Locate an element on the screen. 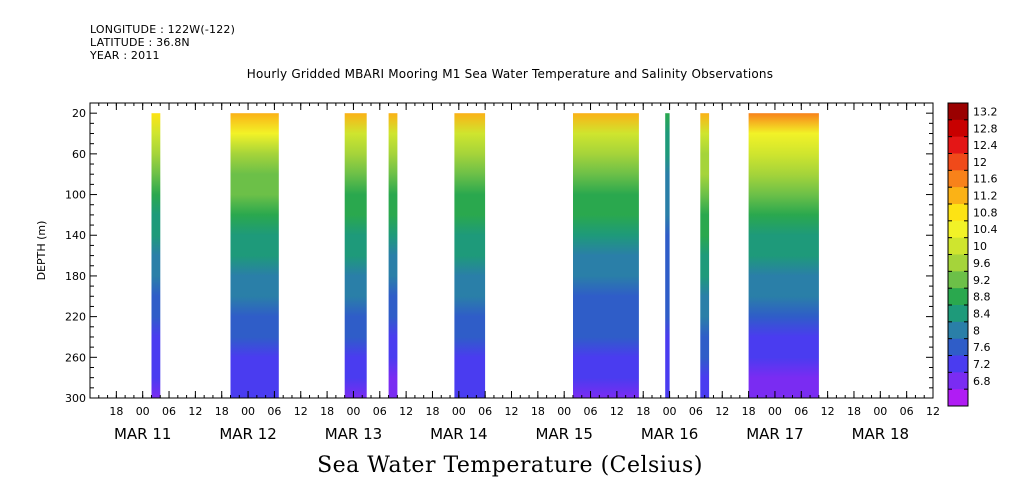 This screenshot has height=504, width=1009. colorbar-label: 10.8 is located at coordinates (985, 212).